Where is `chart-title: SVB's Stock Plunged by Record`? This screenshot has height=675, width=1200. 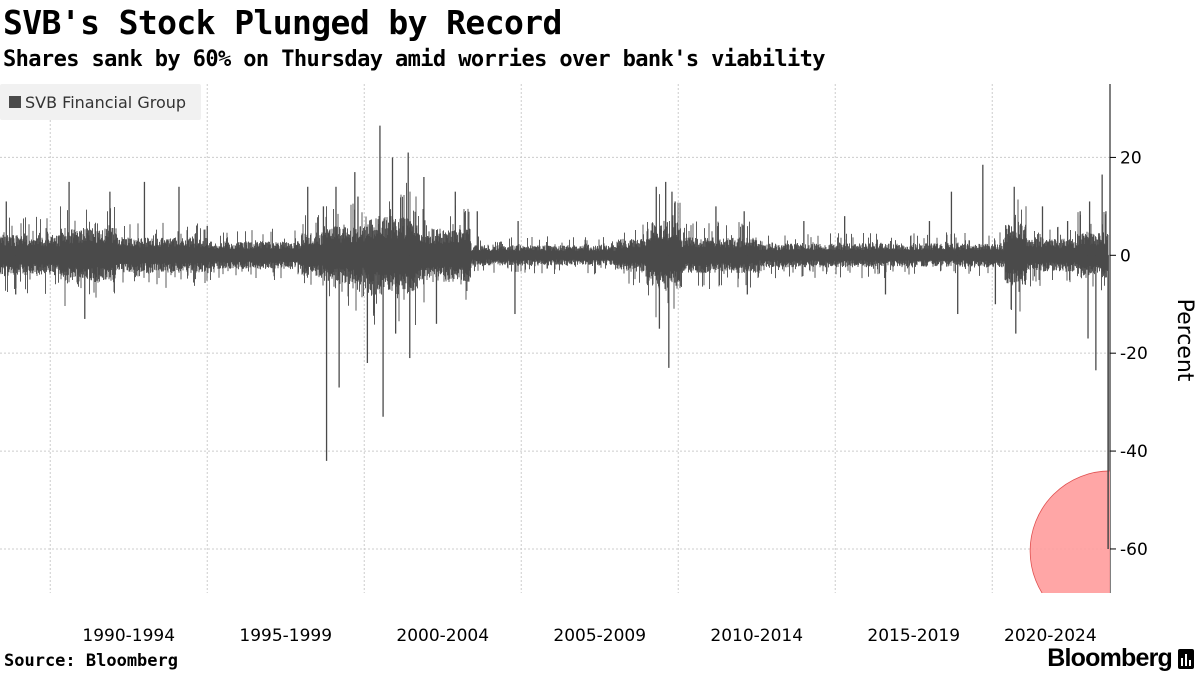
chart-title: SVB's Stock Plunged by Record is located at coordinates (282, 22).